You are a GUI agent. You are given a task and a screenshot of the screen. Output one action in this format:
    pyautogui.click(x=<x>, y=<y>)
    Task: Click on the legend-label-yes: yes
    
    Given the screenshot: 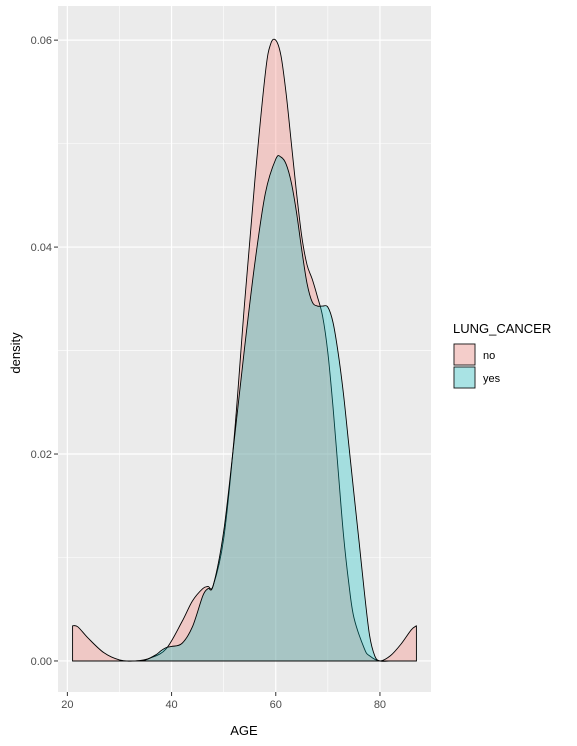 What is the action you would take?
    pyautogui.click(x=492, y=379)
    